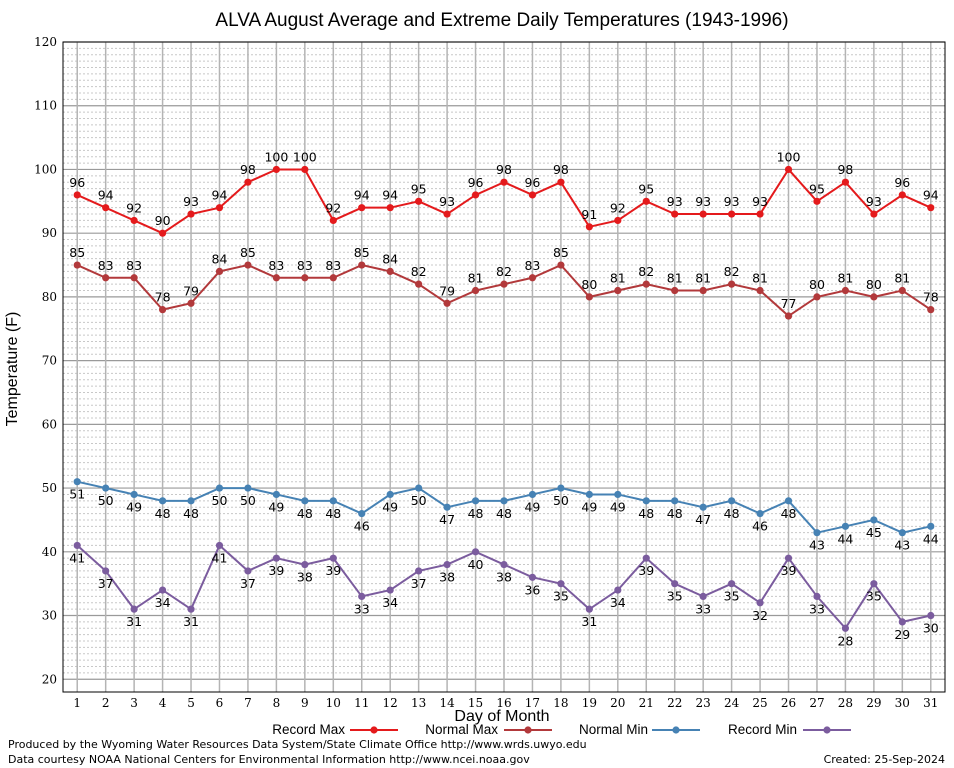 This screenshot has height=768, width=954. What do you see at coordinates (845, 703) in the screenshot?
I see `x-tick-label: 28` at bounding box center [845, 703].